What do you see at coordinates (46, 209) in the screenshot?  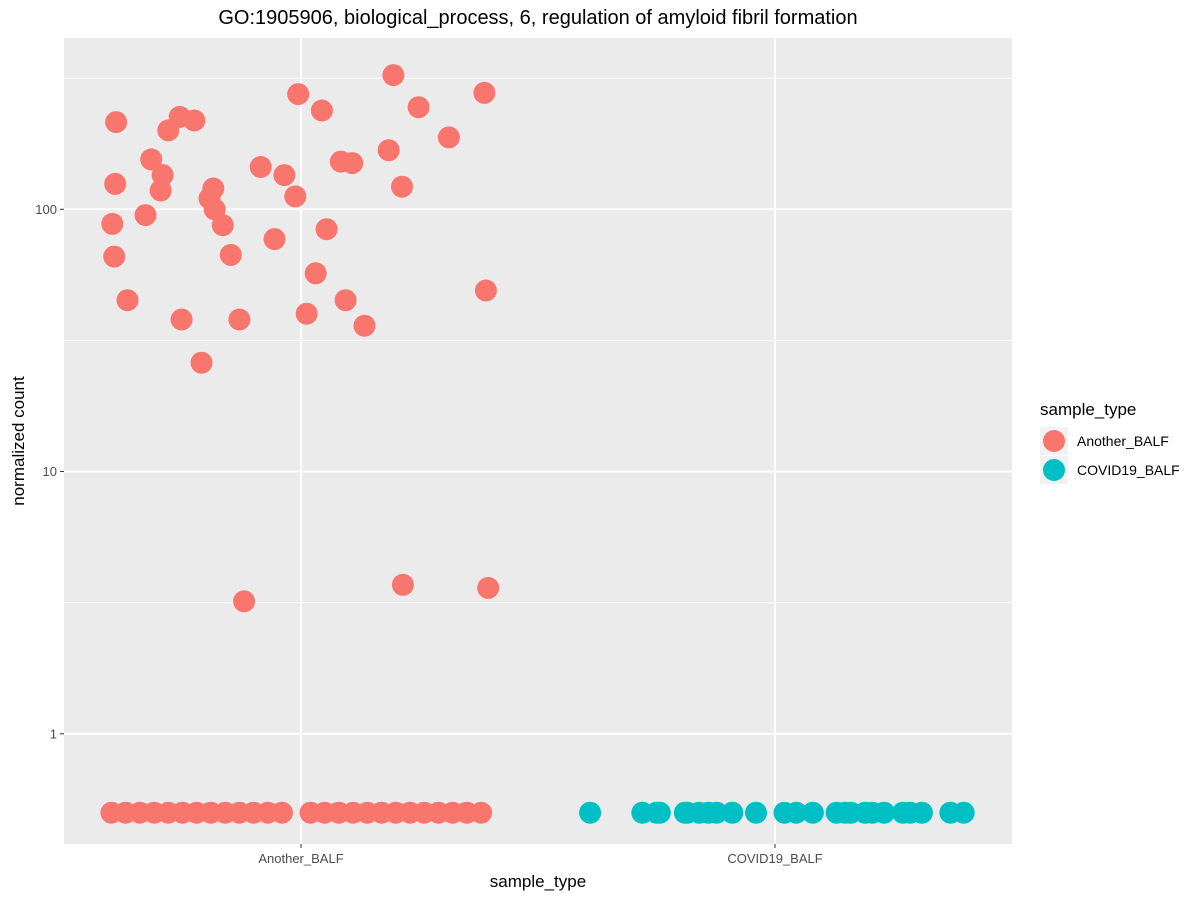 I see `y-tick-label: 100` at bounding box center [46, 209].